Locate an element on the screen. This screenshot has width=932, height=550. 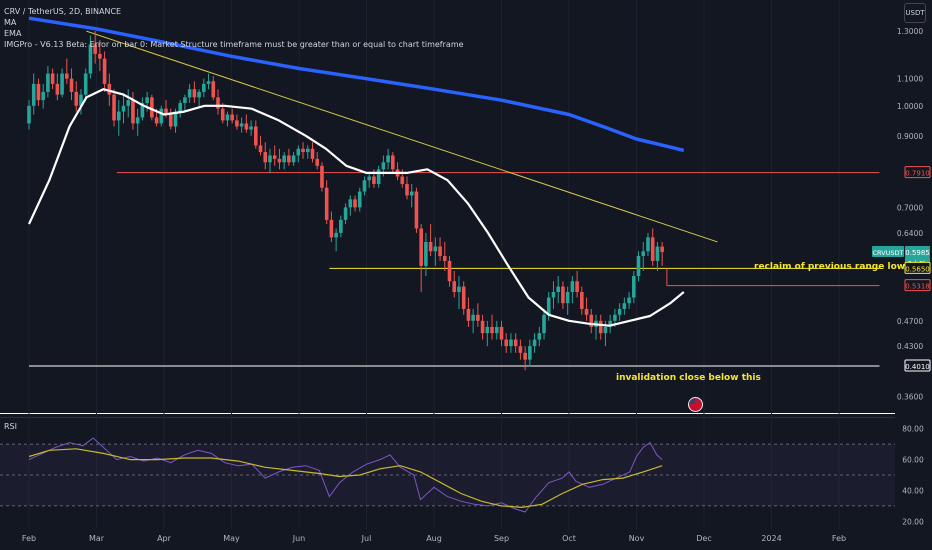
rsi-tick-label: 60.00 is located at coordinates (913, 460).